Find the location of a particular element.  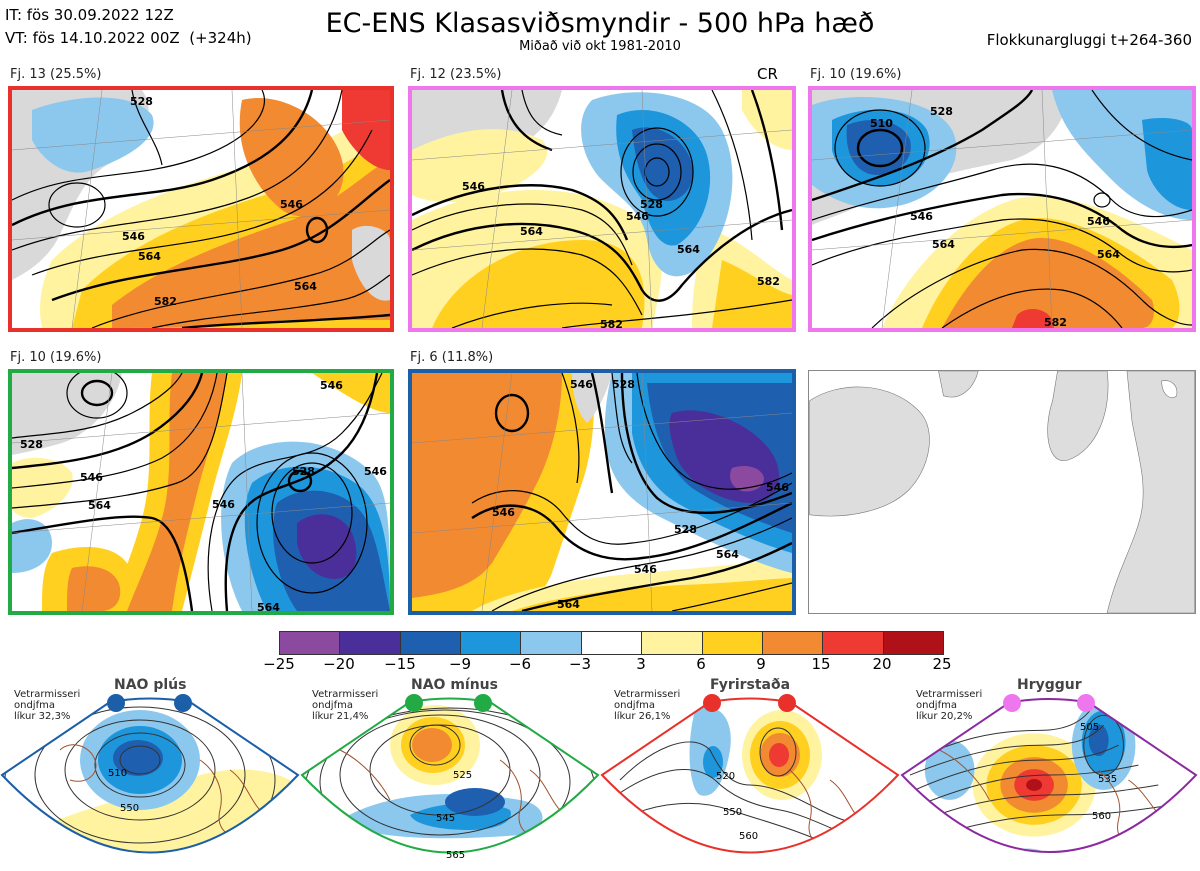

colorbar-label: 3 is located at coordinates (641, 664).